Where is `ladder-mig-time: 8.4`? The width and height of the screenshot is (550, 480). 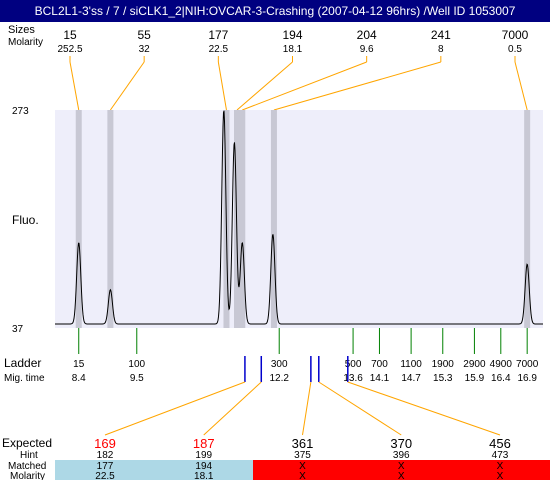 ladder-mig-time: 8.4 is located at coordinates (79, 378).